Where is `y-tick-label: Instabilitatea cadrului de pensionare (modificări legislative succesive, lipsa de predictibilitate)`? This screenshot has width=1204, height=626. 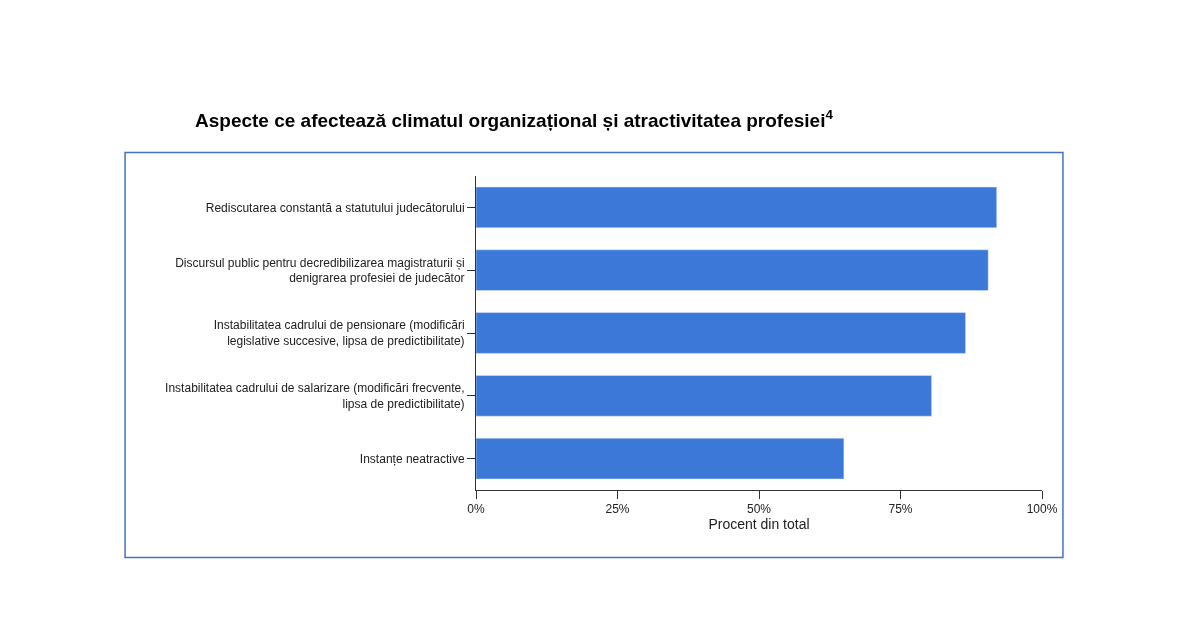 y-tick-label: Instabilitatea cadrului de pensionare (modificări legislative succesive, lipsa de predictibilitate) is located at coordinates (339, 333).